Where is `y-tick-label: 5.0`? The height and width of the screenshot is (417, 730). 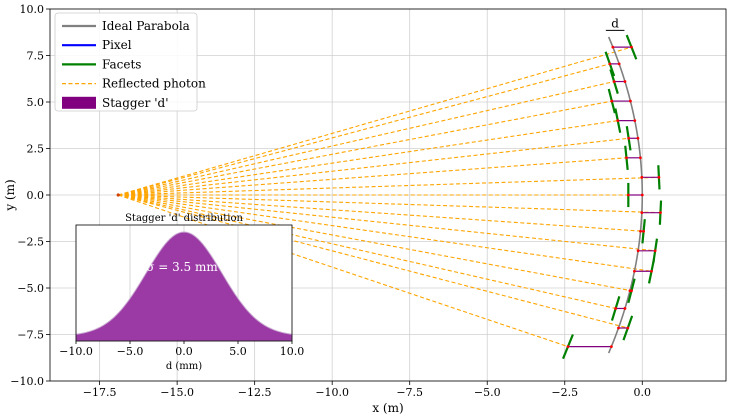
y-tick-label: 5.0 is located at coordinates (36, 102).